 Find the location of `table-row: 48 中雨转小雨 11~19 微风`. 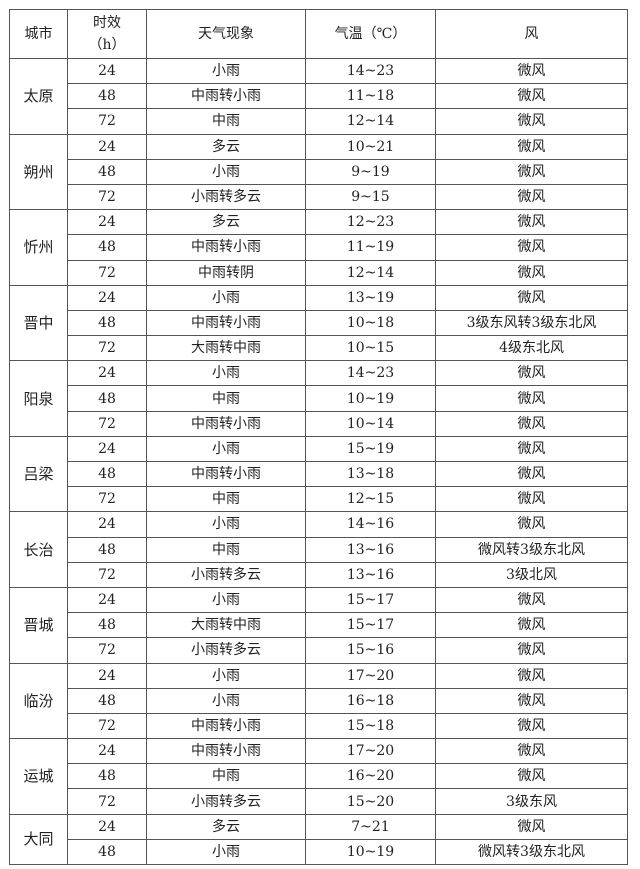

table-row: 48 中雨转小雨 11~19 微风 is located at coordinates (319, 247).